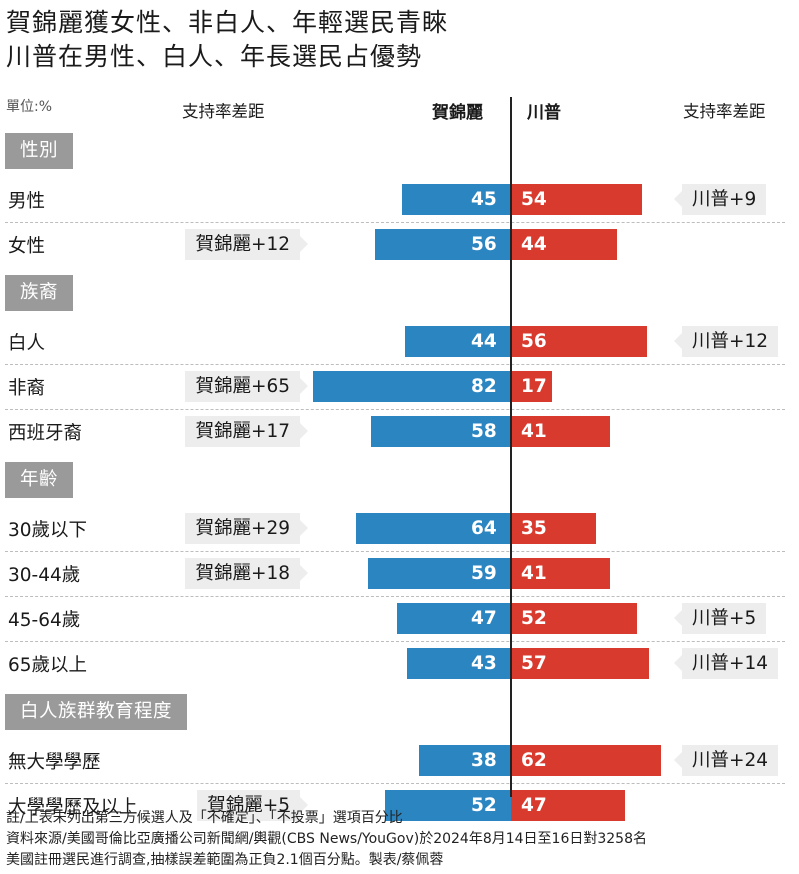  I want to click on trump-value: 17, so click(534, 386).